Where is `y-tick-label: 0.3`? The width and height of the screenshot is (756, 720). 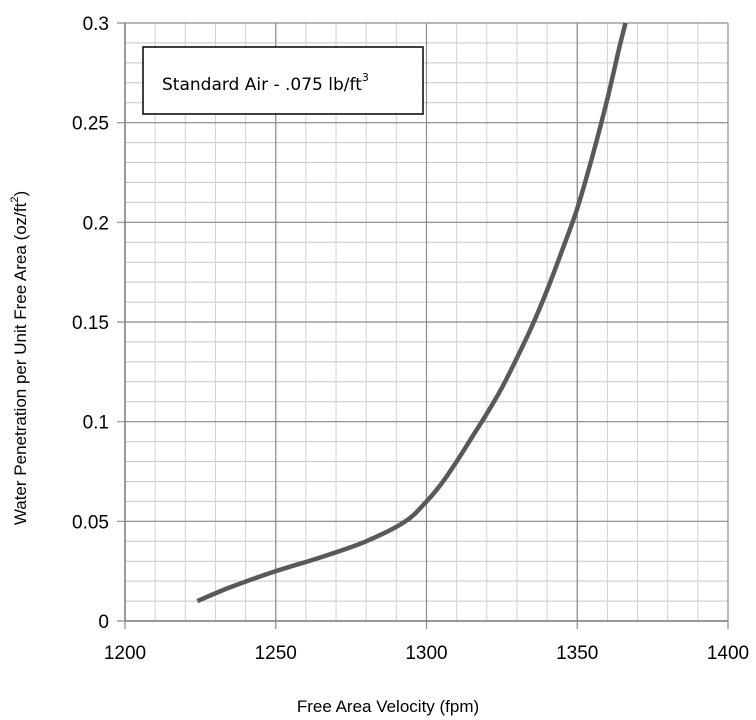
y-tick-label: 0.3 is located at coordinates (96, 24).